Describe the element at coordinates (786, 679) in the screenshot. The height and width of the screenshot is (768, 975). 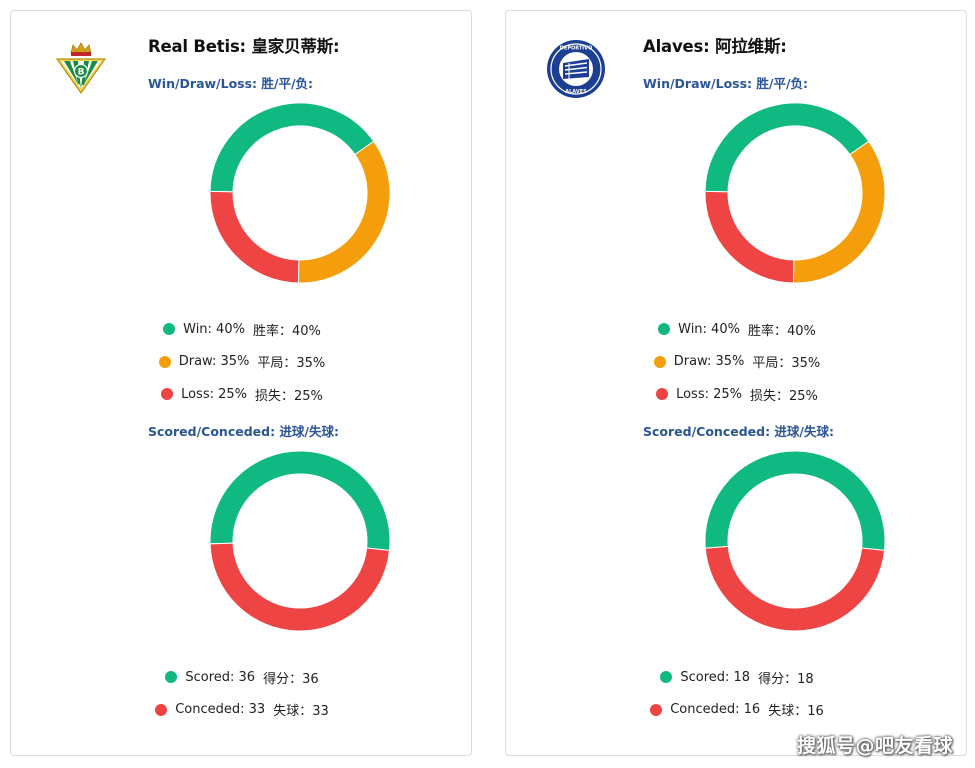
I see `legend-label-cn: 得分：18` at that location.